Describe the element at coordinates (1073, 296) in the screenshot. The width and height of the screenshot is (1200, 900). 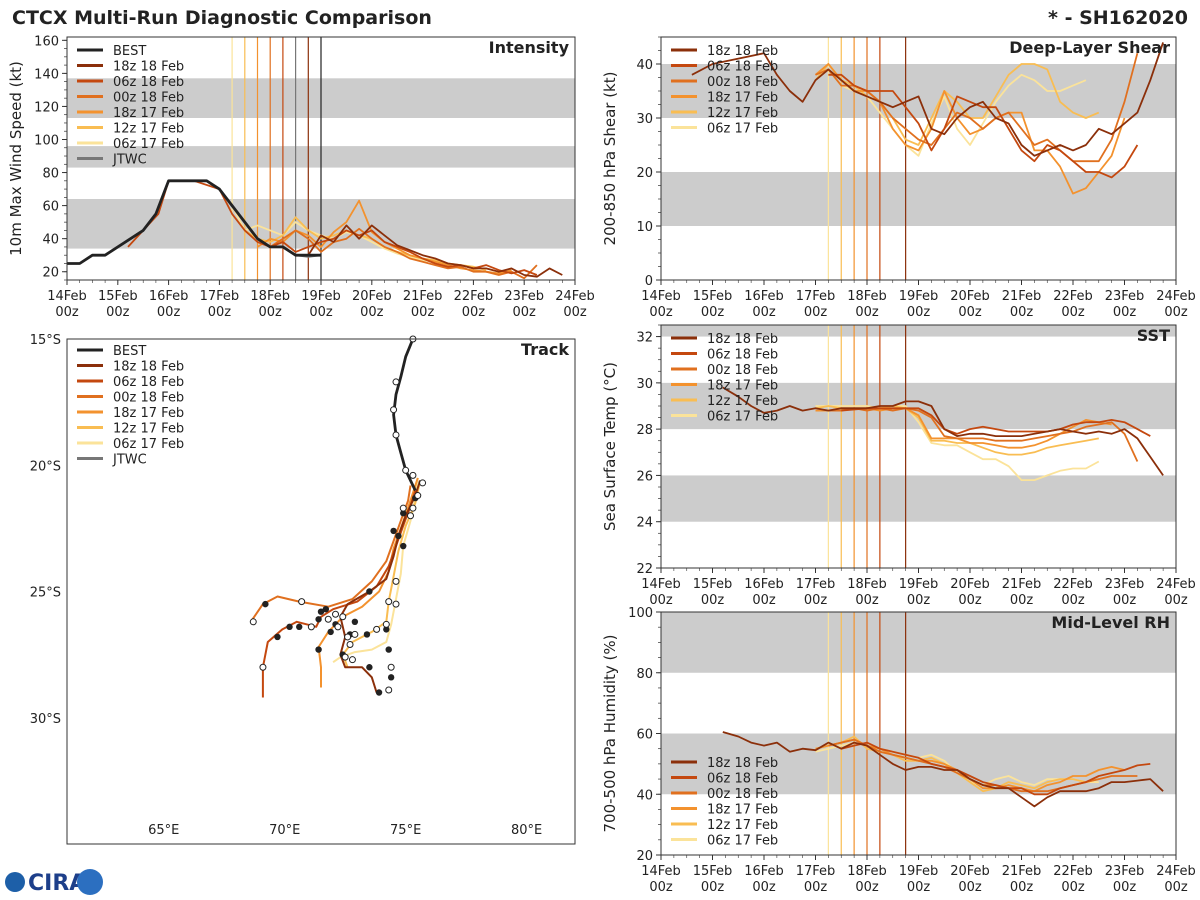
I see `shear-xtick-date: 22Feb` at that location.